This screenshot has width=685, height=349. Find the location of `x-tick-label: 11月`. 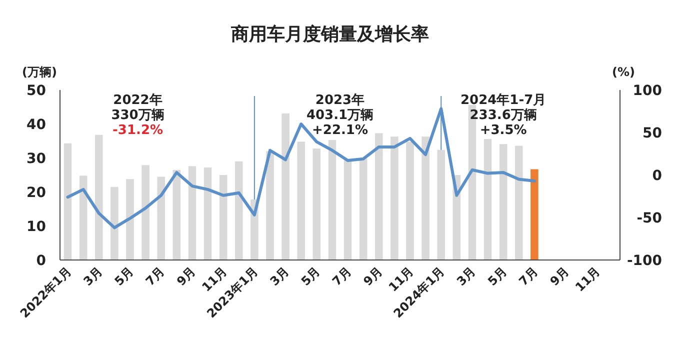

x-tick-label: 11月 is located at coordinates (587, 279).